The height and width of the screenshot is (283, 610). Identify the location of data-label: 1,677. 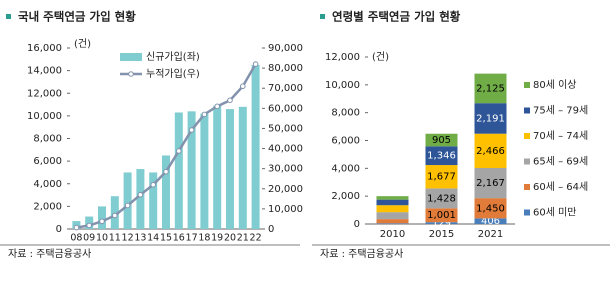
(441, 177).